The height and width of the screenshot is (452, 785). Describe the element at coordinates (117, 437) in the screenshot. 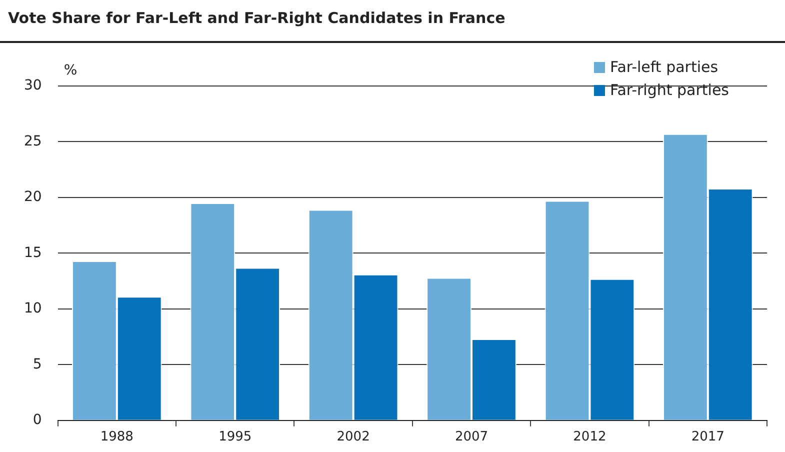

I see `x-tick-label: 1988` at that location.